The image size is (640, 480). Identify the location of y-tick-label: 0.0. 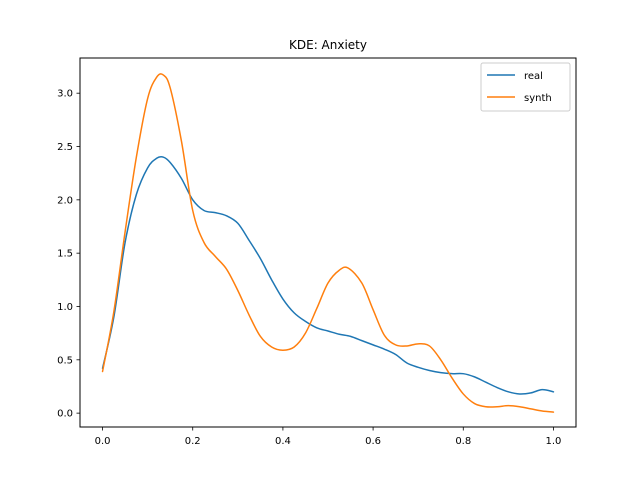
(65, 414).